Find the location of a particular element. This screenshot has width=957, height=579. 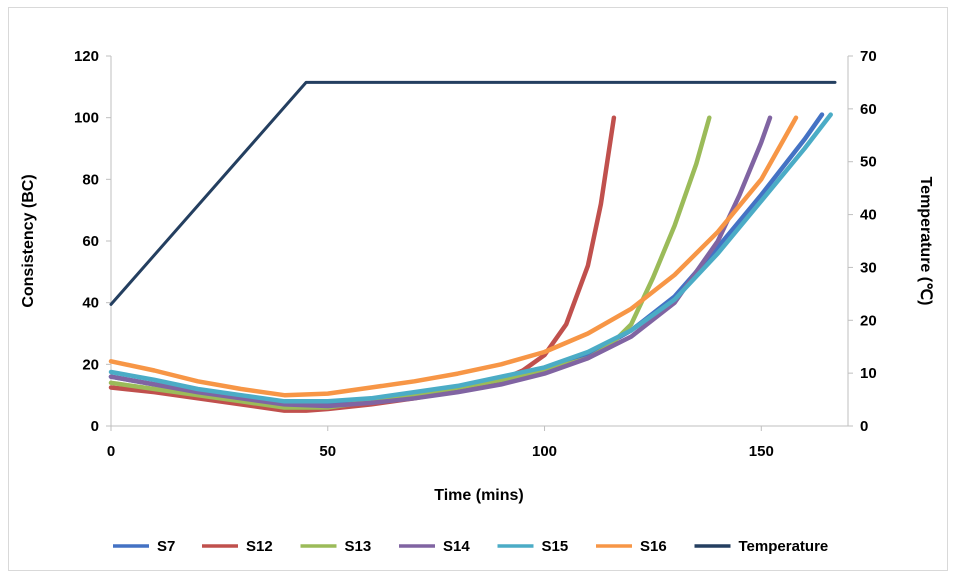

y-tick-label: 20 is located at coordinates (90, 364).